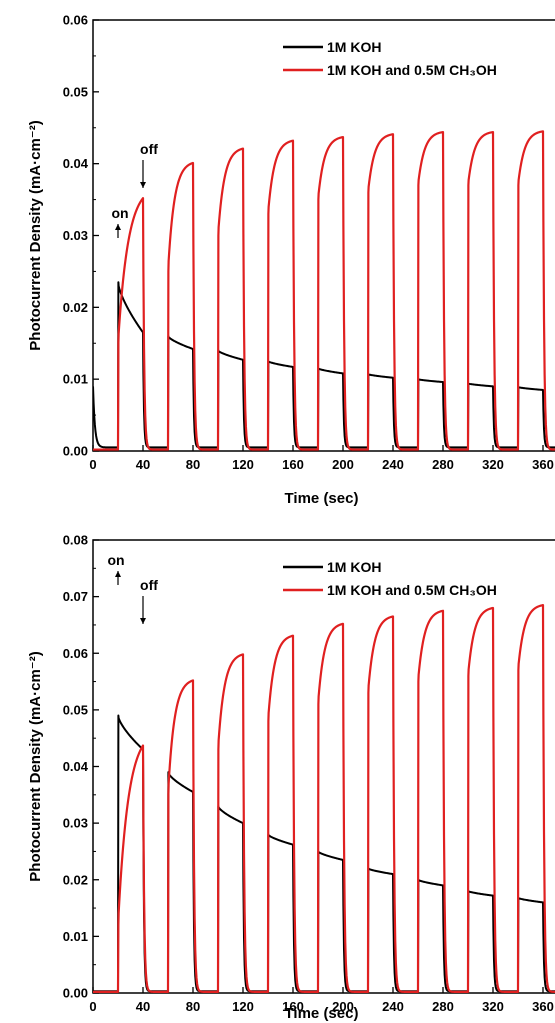 Image resolution: width=555 pixels, height=1023 pixels. I want to click on y-tick-label: 0.08, so click(75, 540).